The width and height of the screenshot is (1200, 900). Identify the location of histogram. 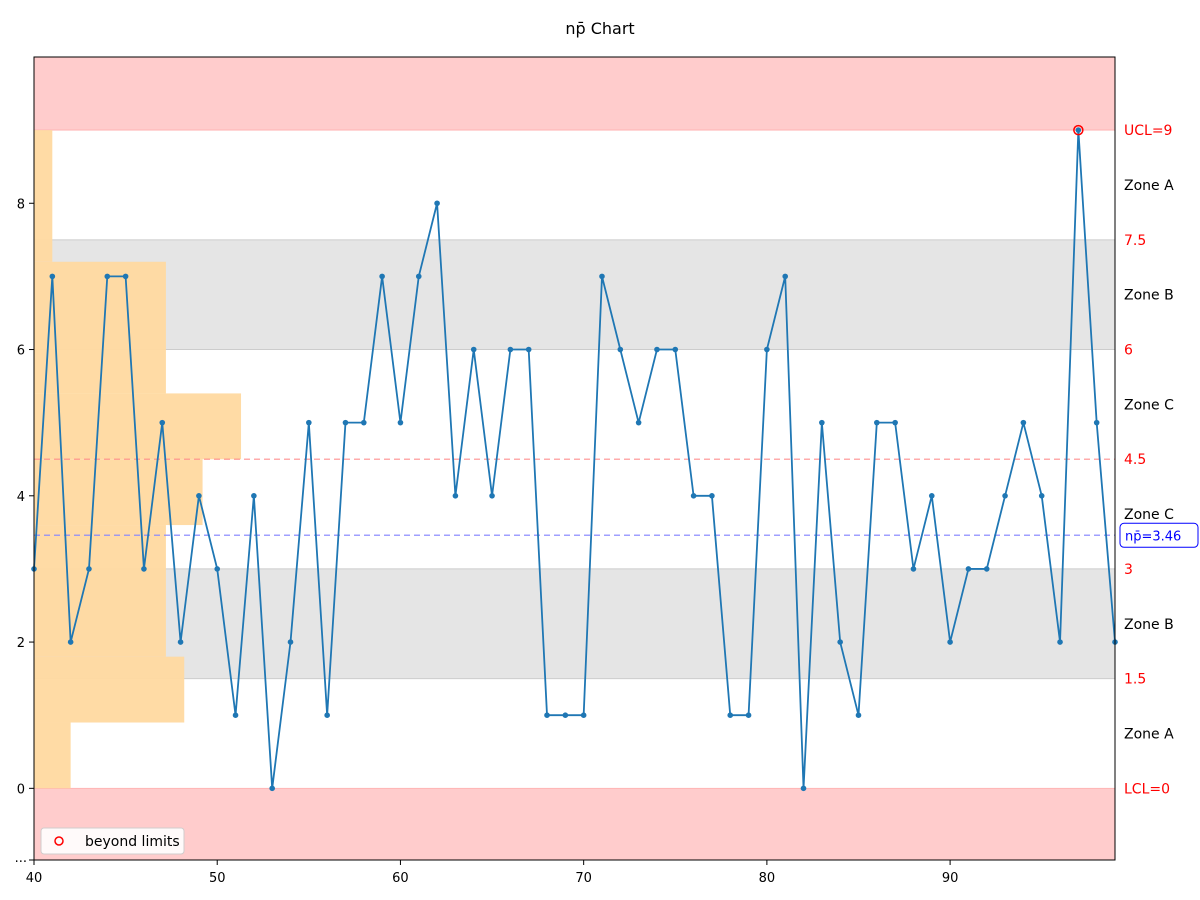
(138, 459).